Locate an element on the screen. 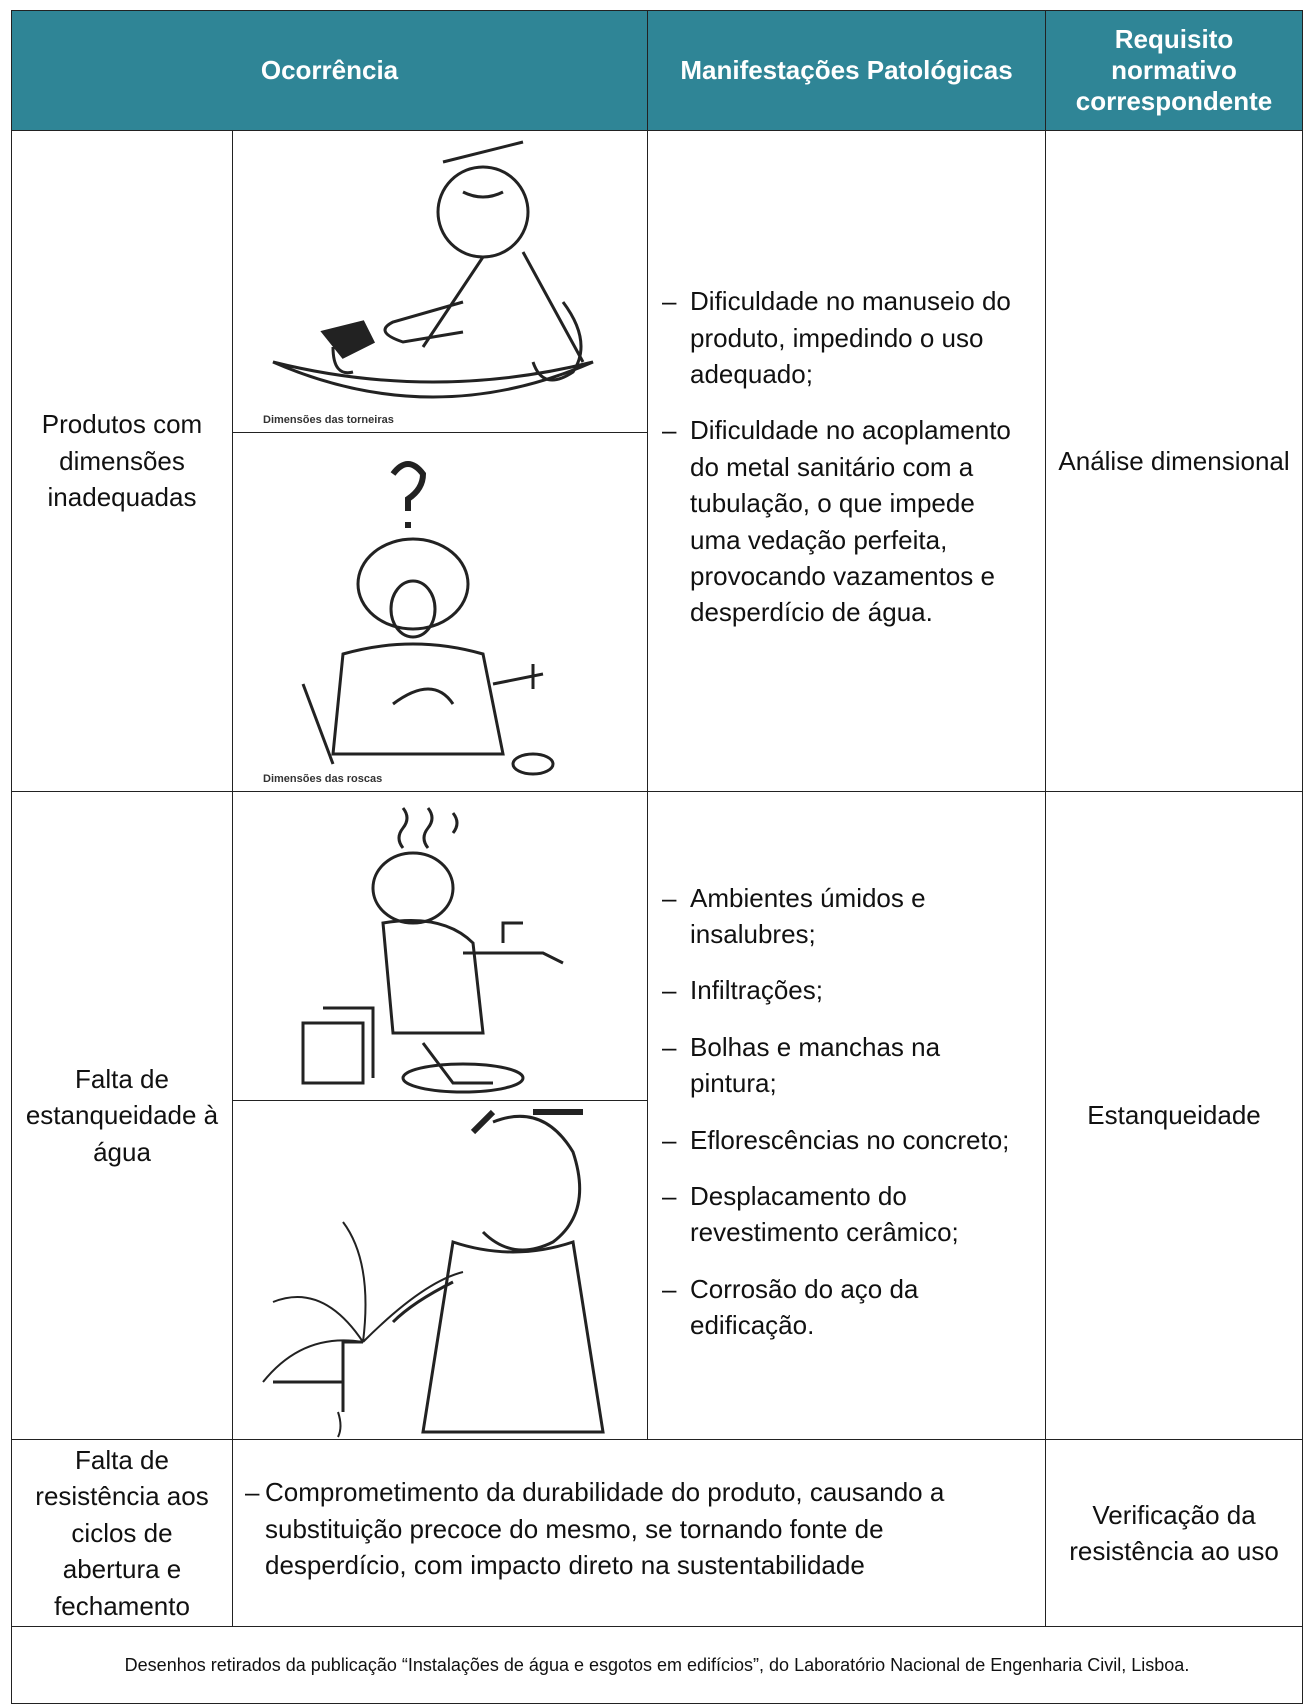 The width and height of the screenshot is (1314, 1708). requirement: Análise dimensional is located at coordinates (1174, 461).